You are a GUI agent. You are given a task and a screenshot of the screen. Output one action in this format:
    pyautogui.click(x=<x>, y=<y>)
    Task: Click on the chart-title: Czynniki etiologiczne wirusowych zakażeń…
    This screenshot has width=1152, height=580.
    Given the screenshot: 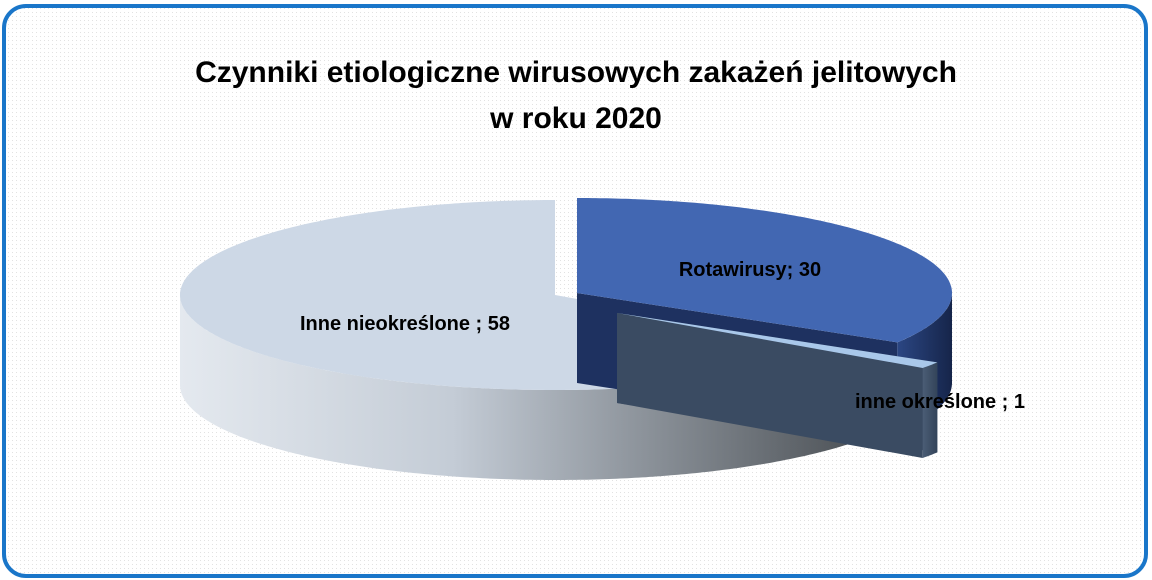 What is the action you would take?
    pyautogui.click(x=576, y=95)
    